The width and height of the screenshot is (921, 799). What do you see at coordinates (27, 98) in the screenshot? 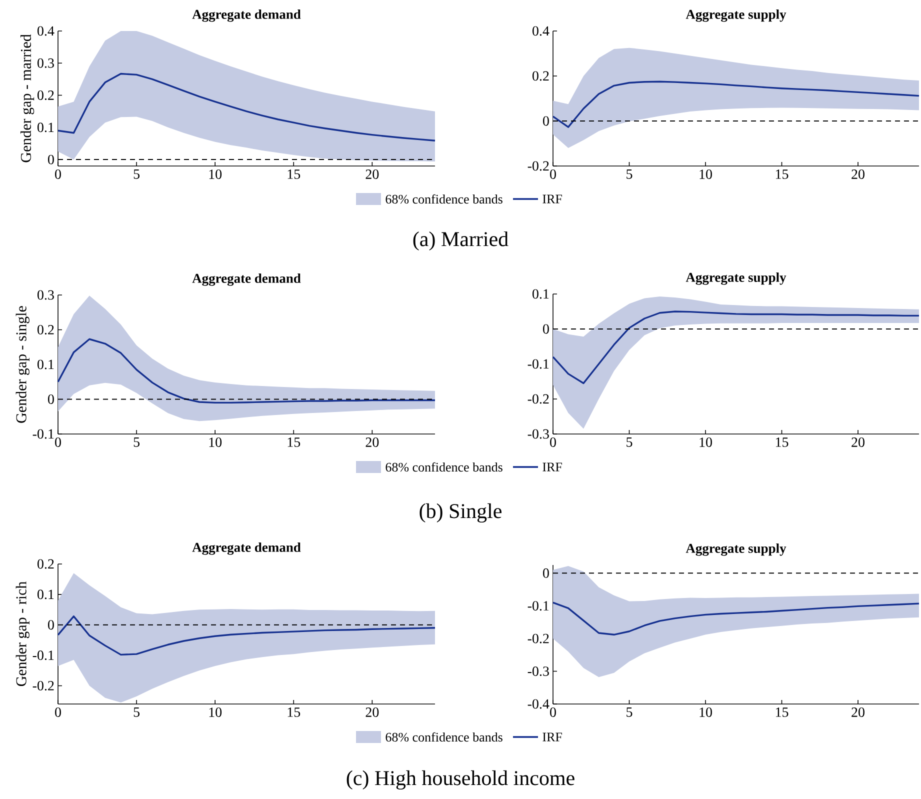
I see `y-axis-title: Gender gap - married` at bounding box center [27, 98].